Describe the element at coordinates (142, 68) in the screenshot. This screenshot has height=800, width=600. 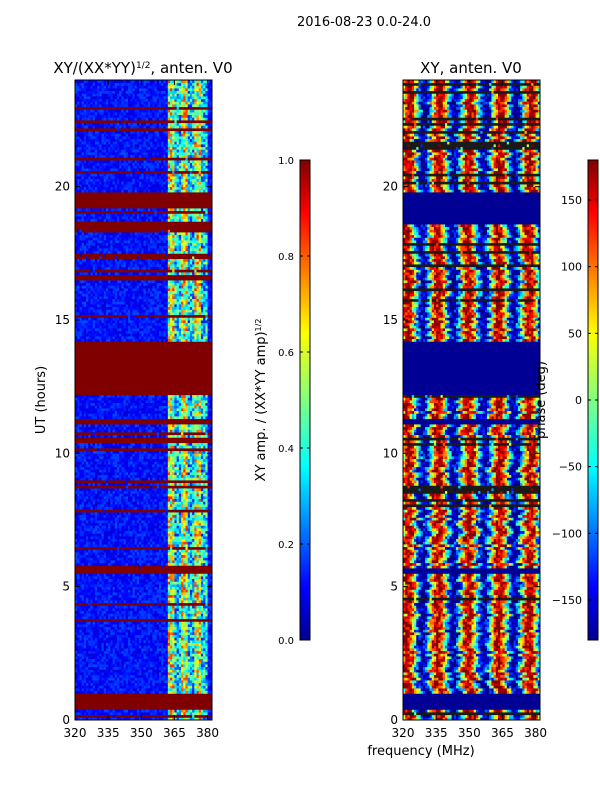
I see `left-panel-title: XY/(XX*YY)1/2, anten. V0` at that location.